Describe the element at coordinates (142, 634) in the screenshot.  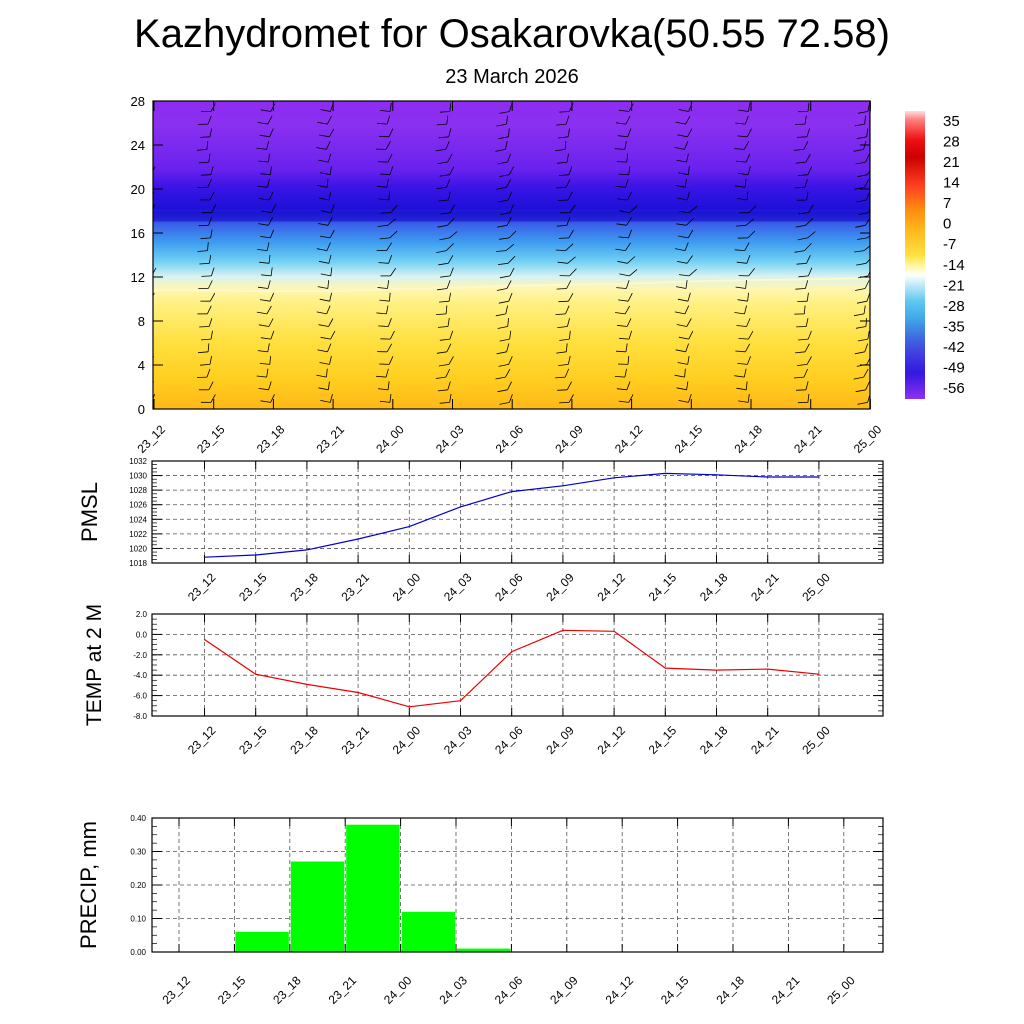
I see `y-tick-label: 0.0` at that location.